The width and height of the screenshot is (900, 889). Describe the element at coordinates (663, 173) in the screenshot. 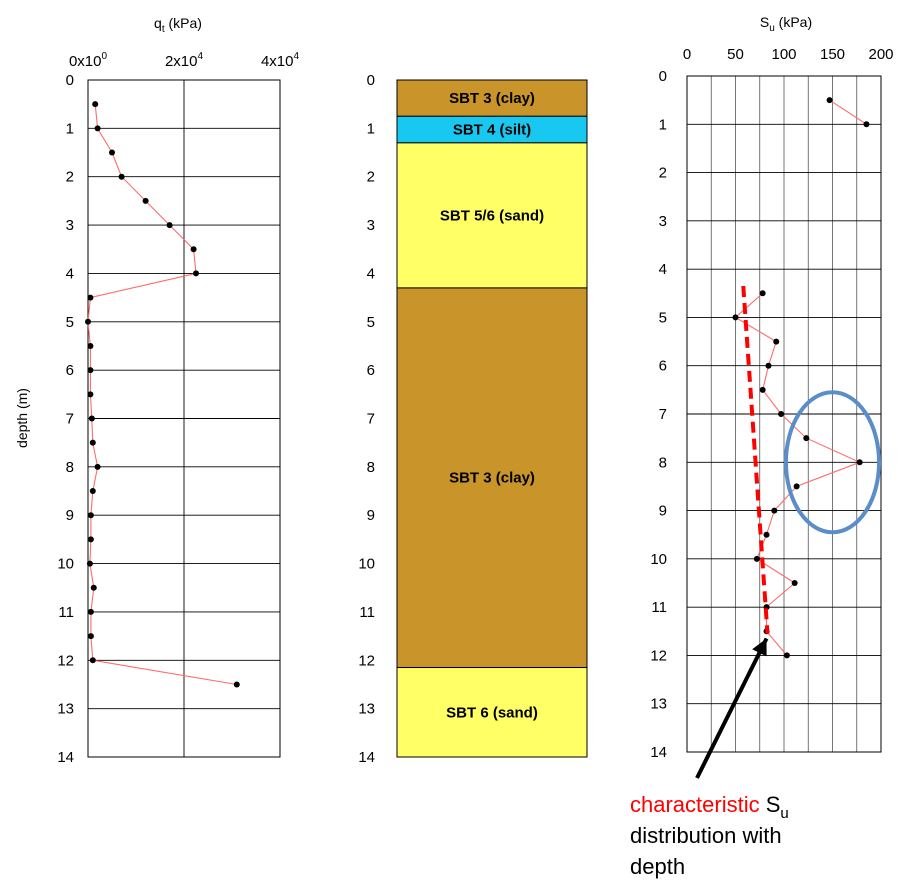

I see `su-depth-tick-label: 2` at that location.